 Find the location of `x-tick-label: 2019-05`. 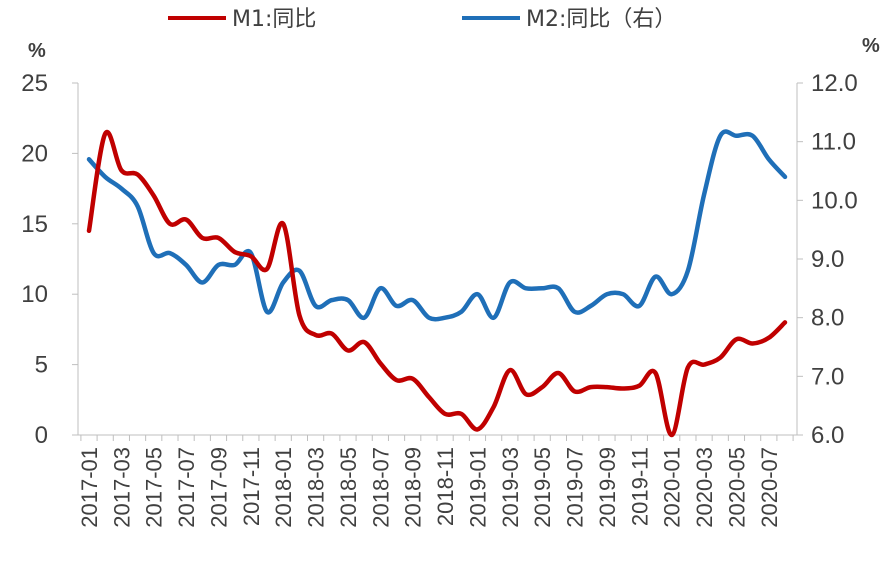

x-tick-label: 2019-05 is located at coordinates (542, 487).